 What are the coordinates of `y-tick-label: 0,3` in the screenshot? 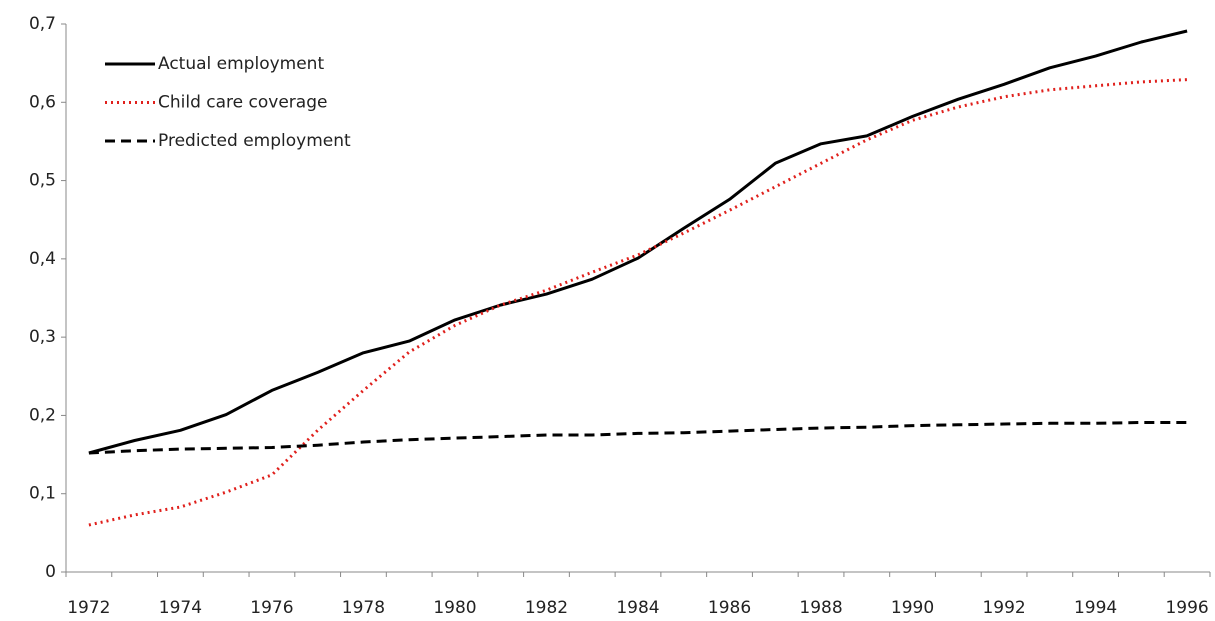 It's located at (42, 337).